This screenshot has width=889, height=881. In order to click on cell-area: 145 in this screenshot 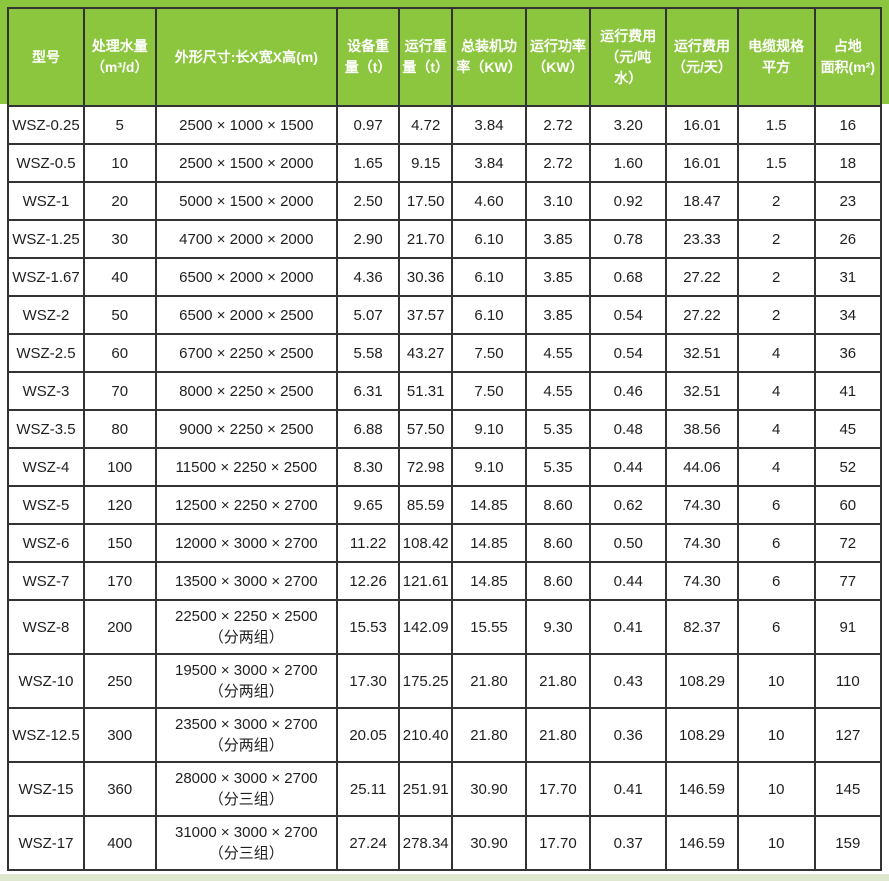, I will do `click(848, 789)`.